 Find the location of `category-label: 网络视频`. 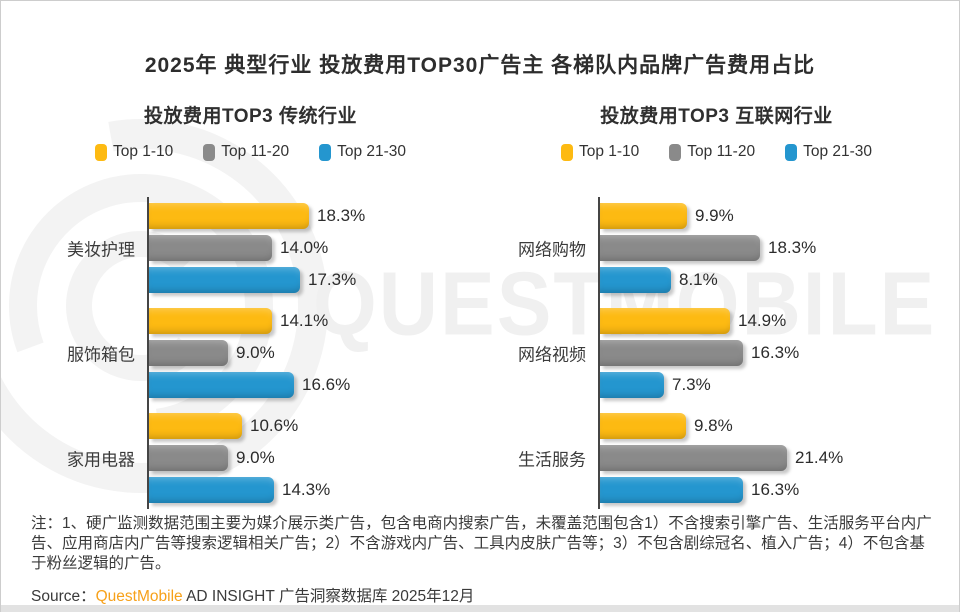

category-label: 网络视频 is located at coordinates (552, 355).